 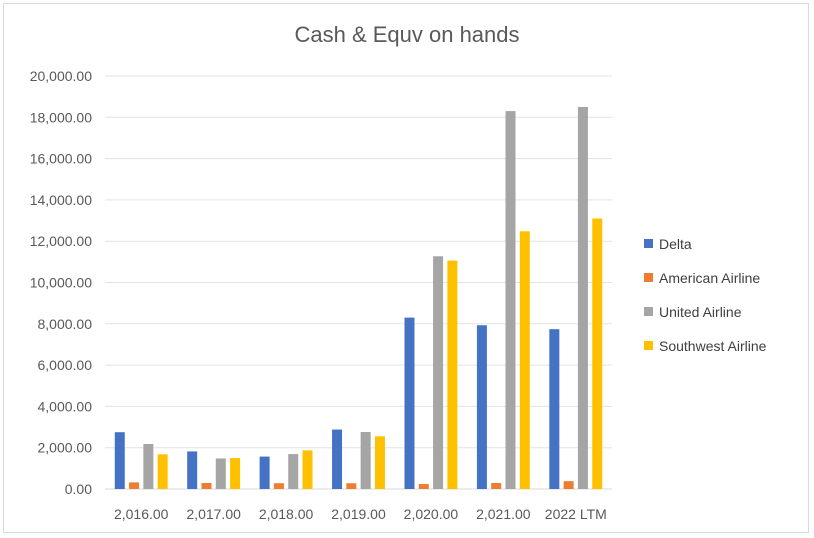 I want to click on x-tick-label: 2022 LTM, so click(x=576, y=514).